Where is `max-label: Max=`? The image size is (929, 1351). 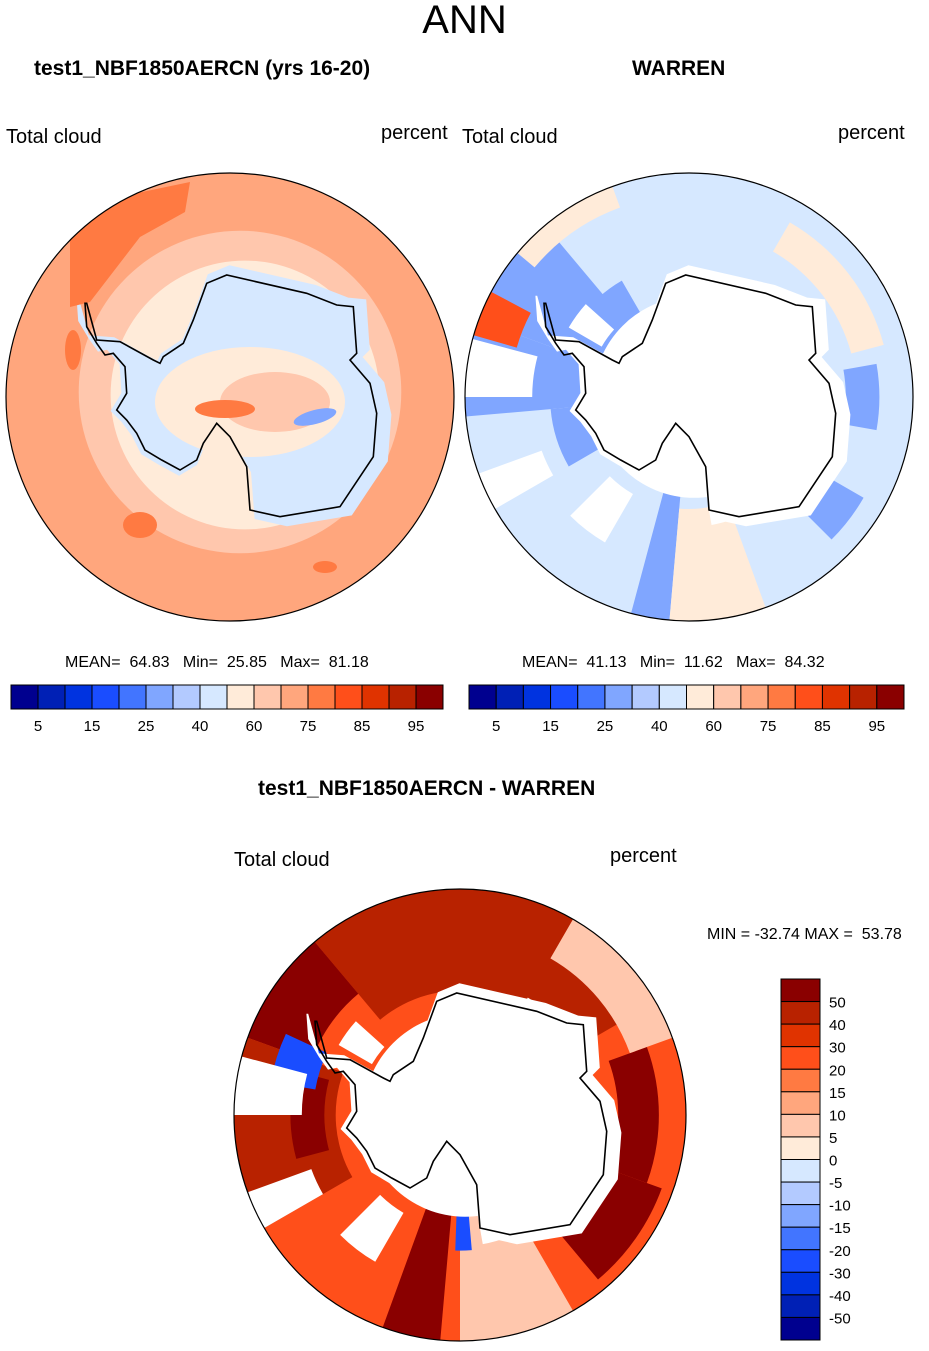
max-label: Max= is located at coordinates (756, 662).